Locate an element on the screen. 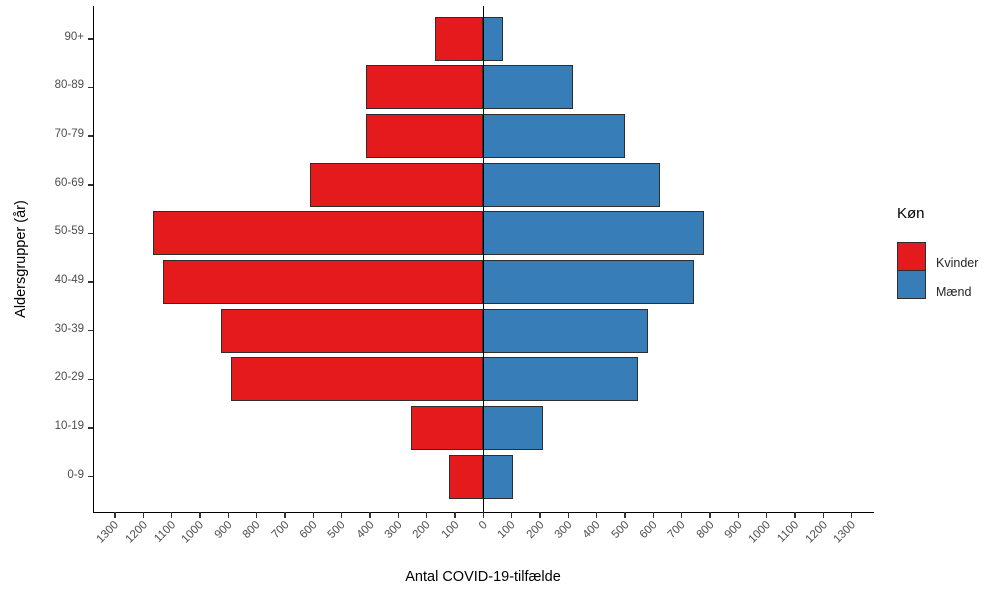  legend-label-kvinder: Kvinder is located at coordinates (957, 263).